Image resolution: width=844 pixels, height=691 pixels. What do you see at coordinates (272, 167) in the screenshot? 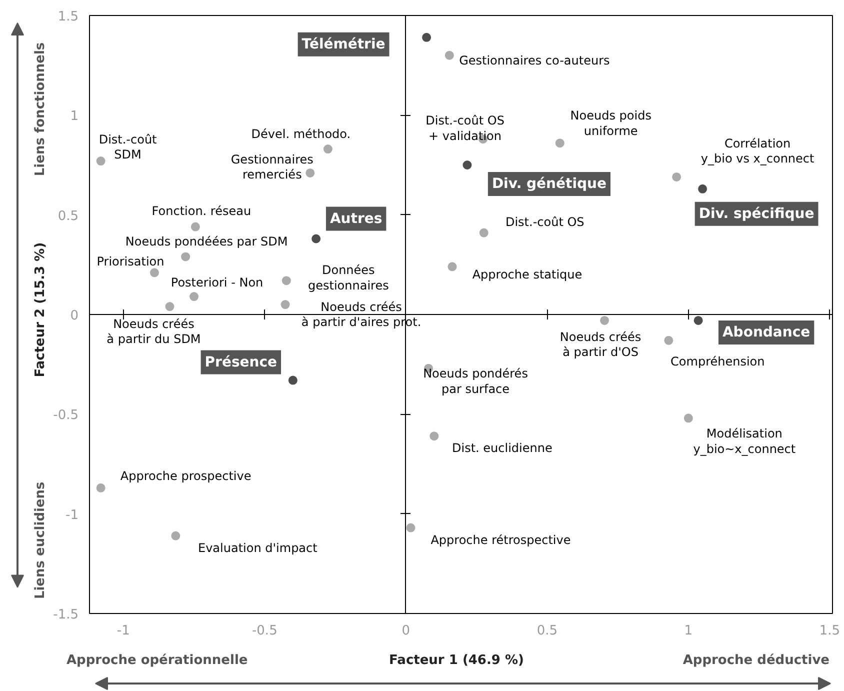
I see `annotation: Gestionnaires remerciés` at bounding box center [272, 167].